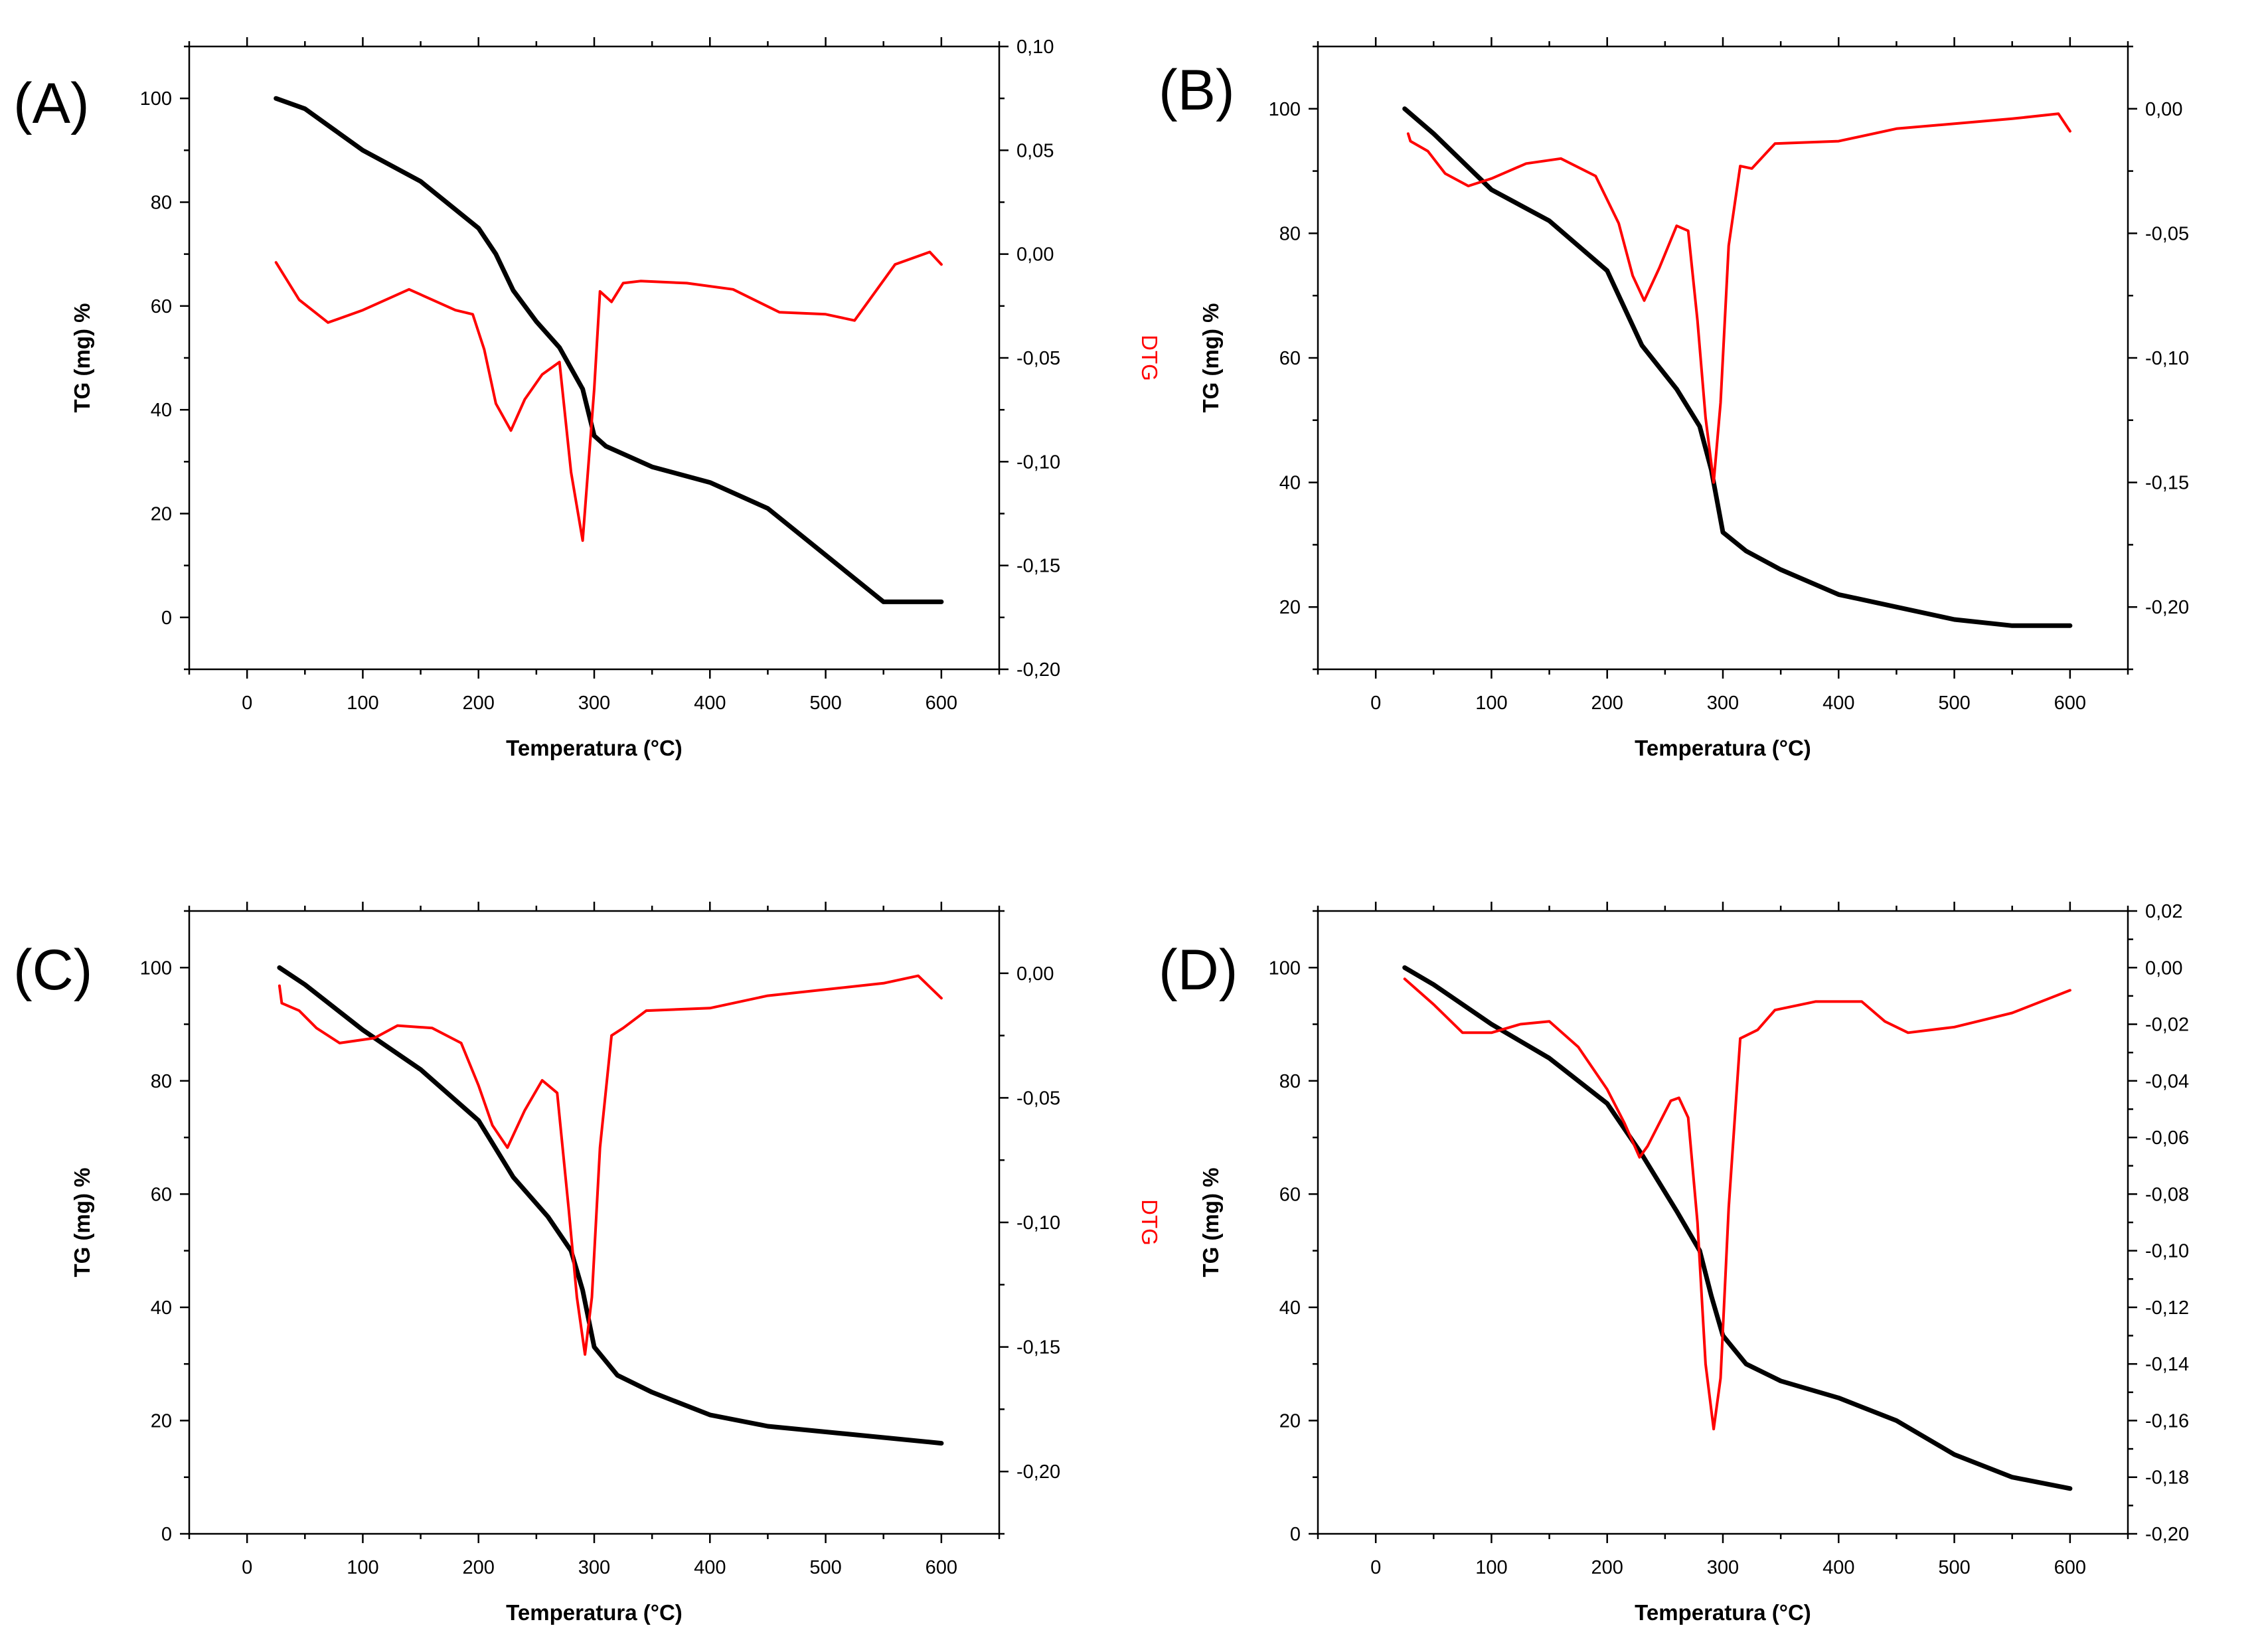 The image size is (2264, 1652). I want to click on y2-tick-label: 0,02, so click(2164, 911).